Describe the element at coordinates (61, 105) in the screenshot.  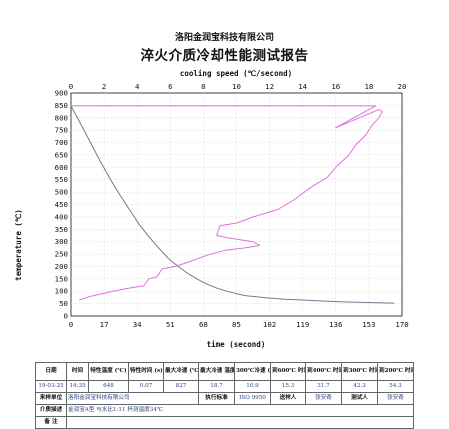
I see `y-tick-label: 850` at that location.